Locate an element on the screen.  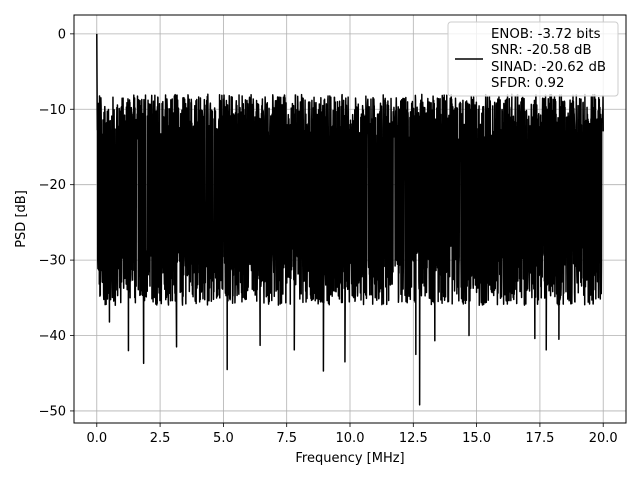
y-tick-label: −10 is located at coordinates (52, 110).